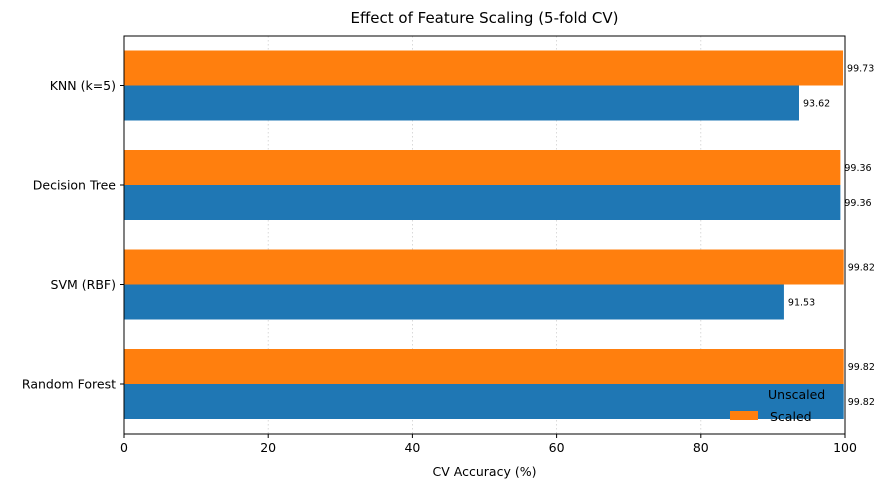  Describe the element at coordinates (557, 447) in the screenshot. I see `x-tick-label: 60` at that location.